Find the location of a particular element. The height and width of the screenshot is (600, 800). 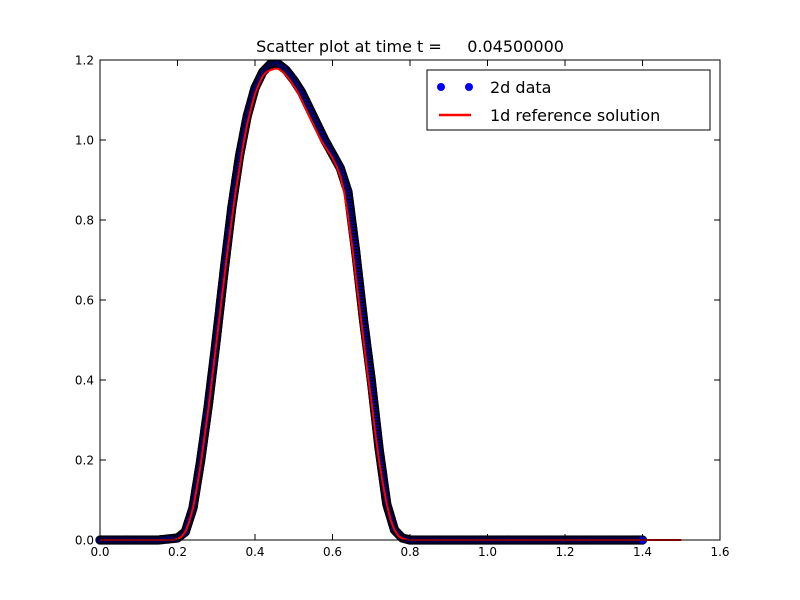

y-tick-label: 0.2 is located at coordinates (84, 461).